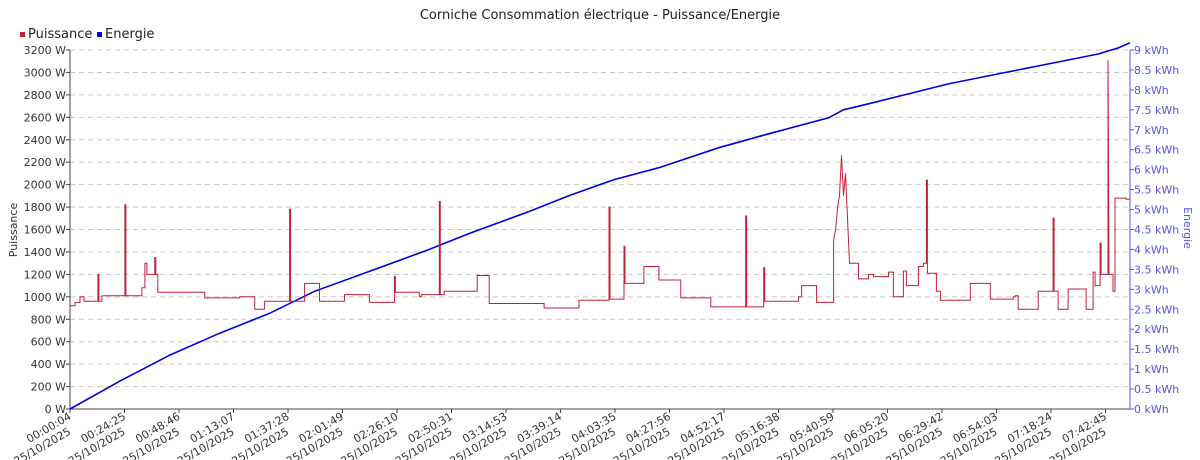  Describe the element at coordinates (1151, 170) in the screenshot. I see `right-tick-label: 6 kWh` at that location.